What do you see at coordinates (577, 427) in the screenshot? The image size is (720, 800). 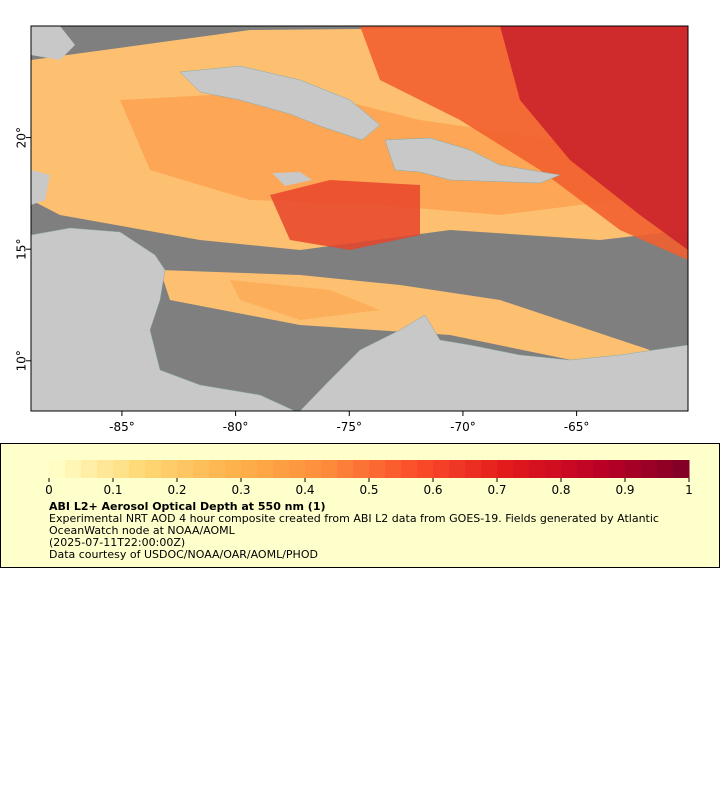 I see `x-tick-label: -65°` at bounding box center [577, 427].